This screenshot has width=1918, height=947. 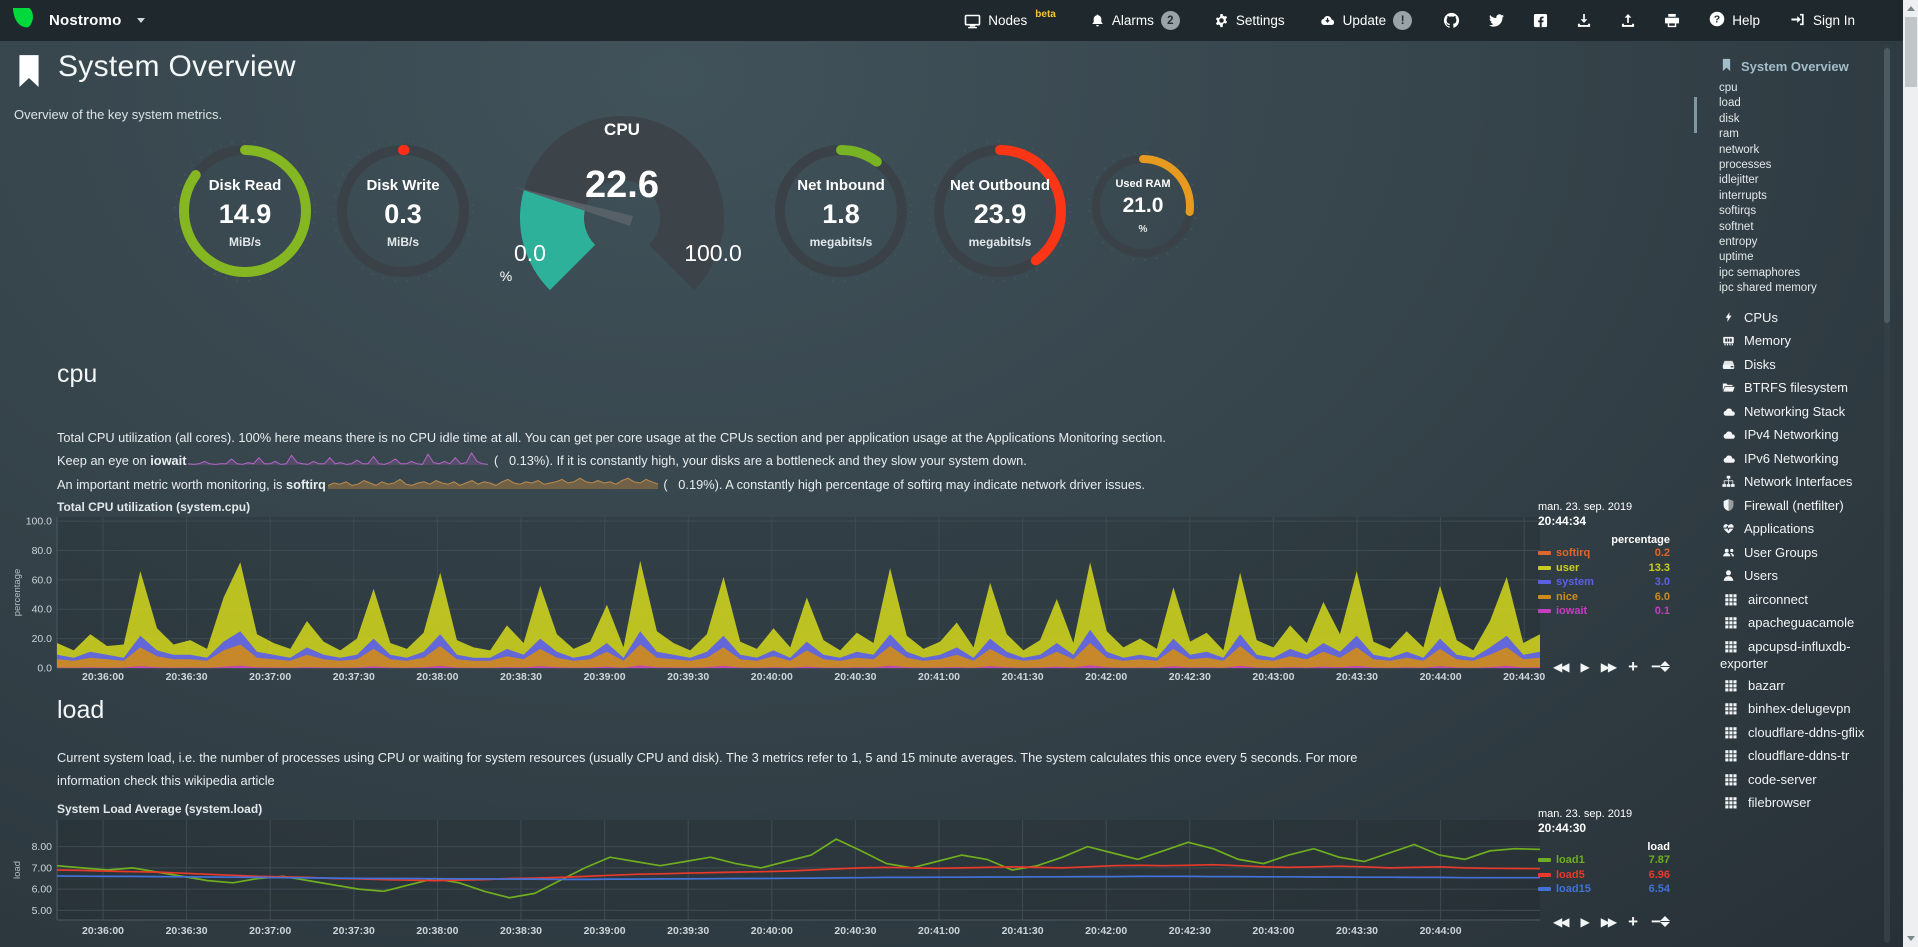 I want to click on github-icon, so click(x=1451, y=20).